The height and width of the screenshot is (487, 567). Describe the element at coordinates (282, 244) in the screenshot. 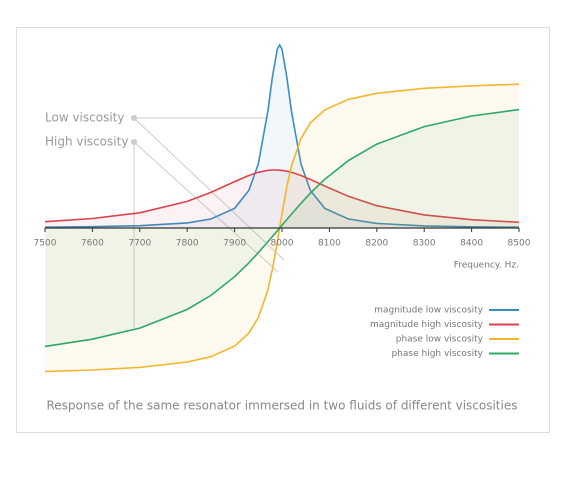

I see `x-tick-label: 8000` at that location.